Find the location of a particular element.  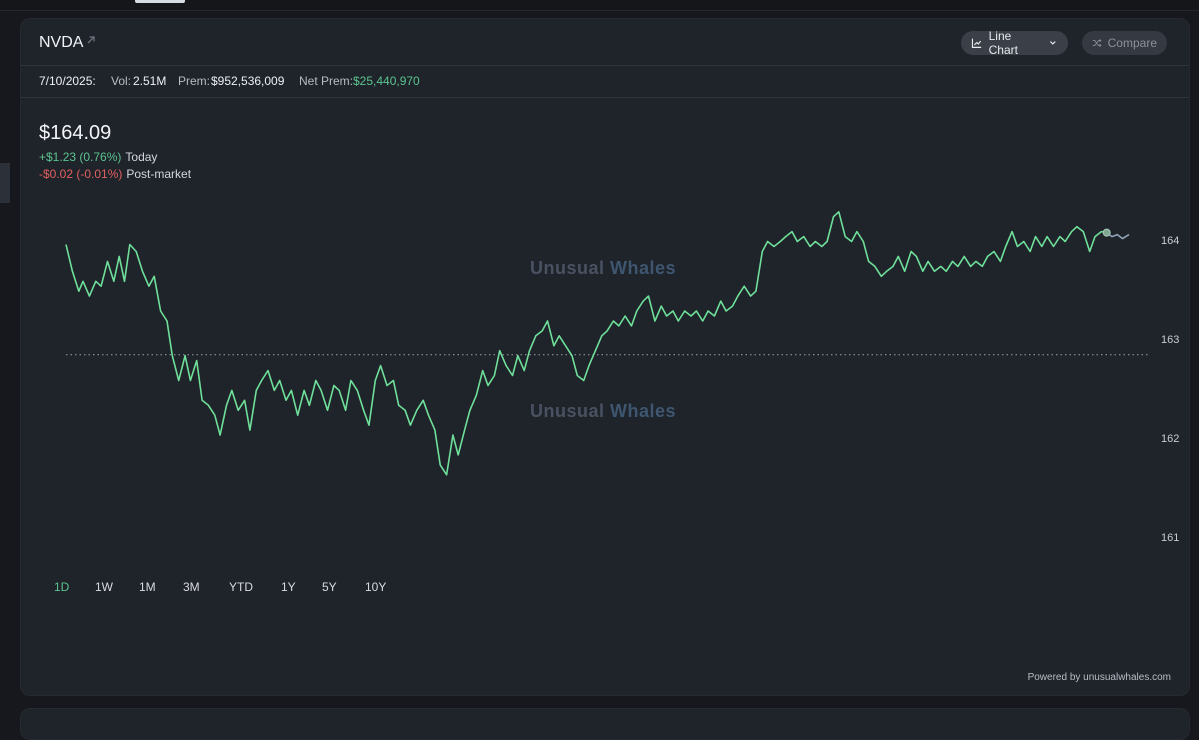

range-3m: 3M is located at coordinates (191, 587).